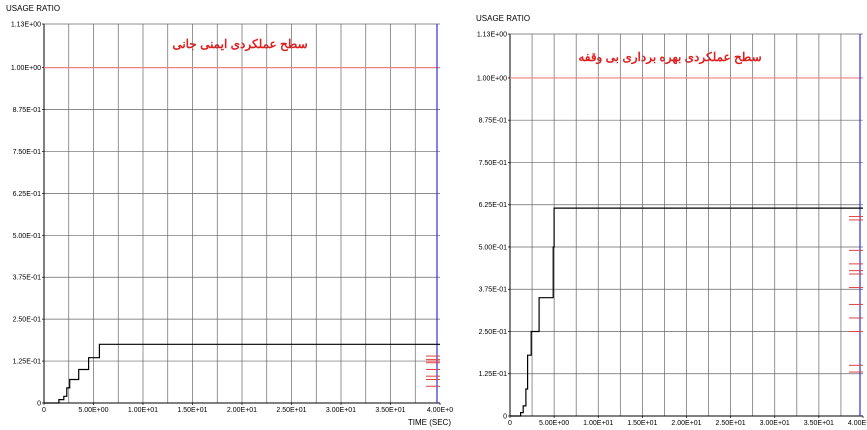  Describe the element at coordinates (857, 423) in the screenshot. I see `x-tick-label: 4.00E+01` at that location.